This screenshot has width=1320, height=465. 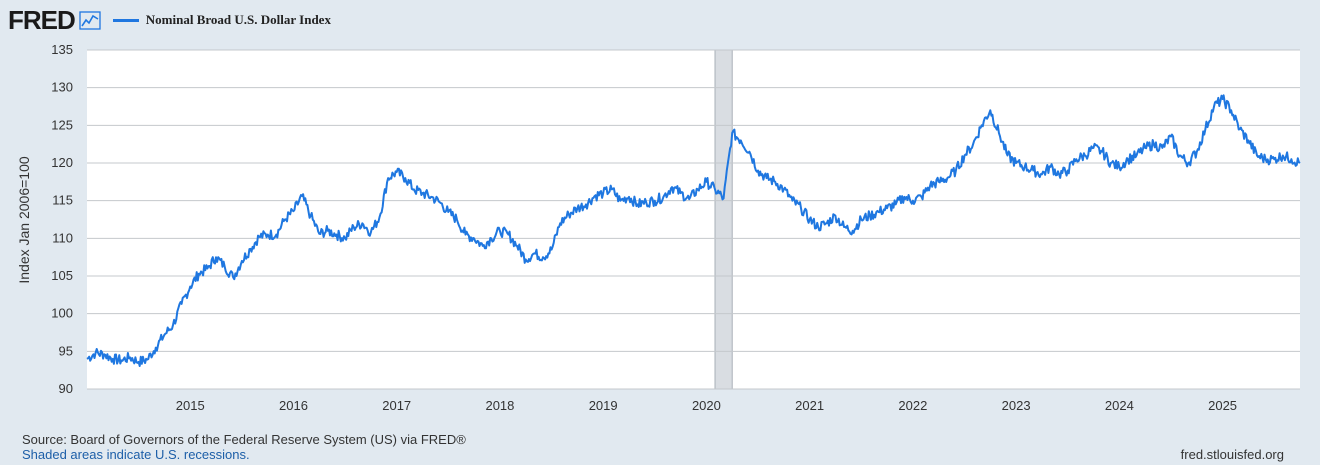 I want to click on y-tick-label: 110, so click(x=62, y=237).